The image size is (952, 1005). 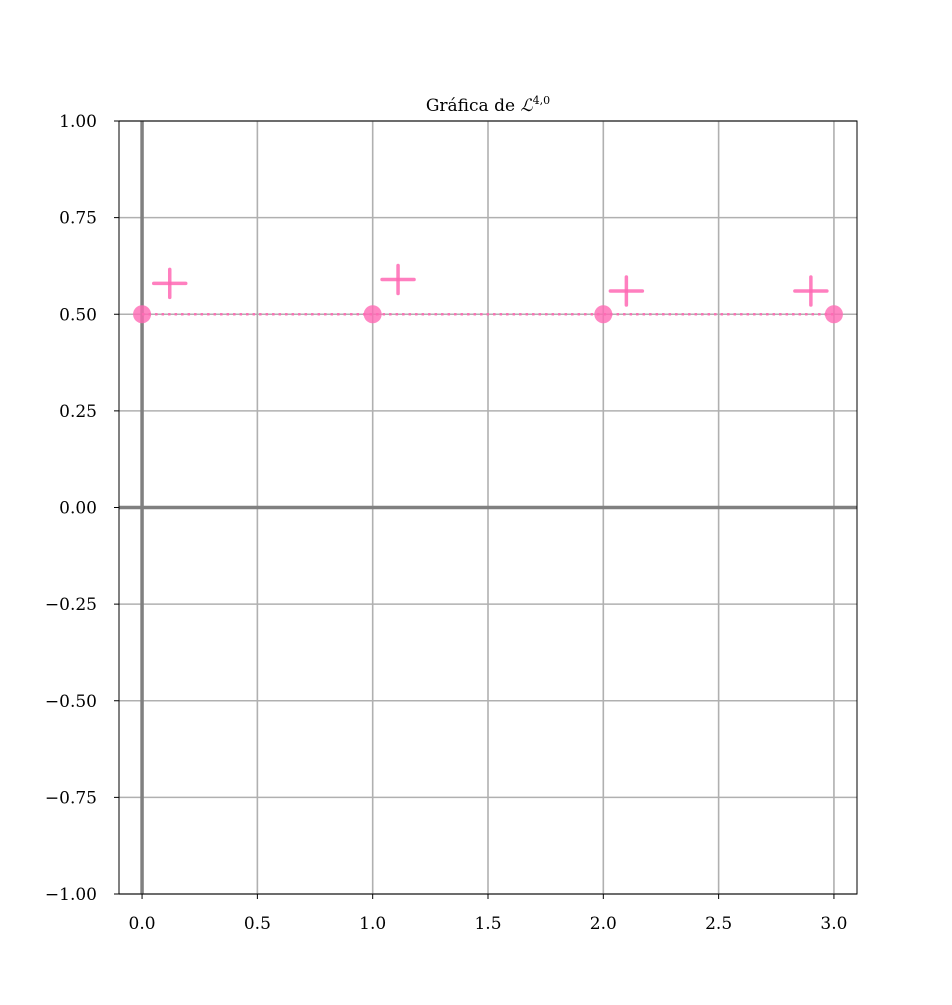 I want to click on title-sup: 4,0, so click(x=542, y=100).